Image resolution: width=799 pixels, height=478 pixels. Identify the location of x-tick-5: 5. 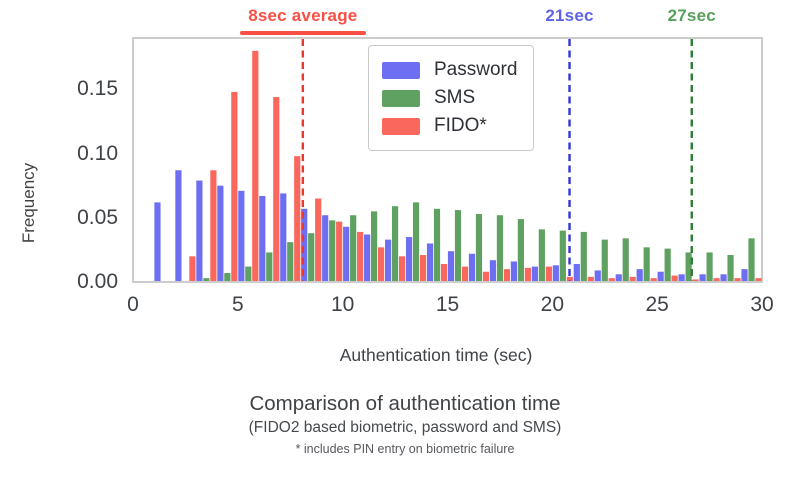
(237, 304).